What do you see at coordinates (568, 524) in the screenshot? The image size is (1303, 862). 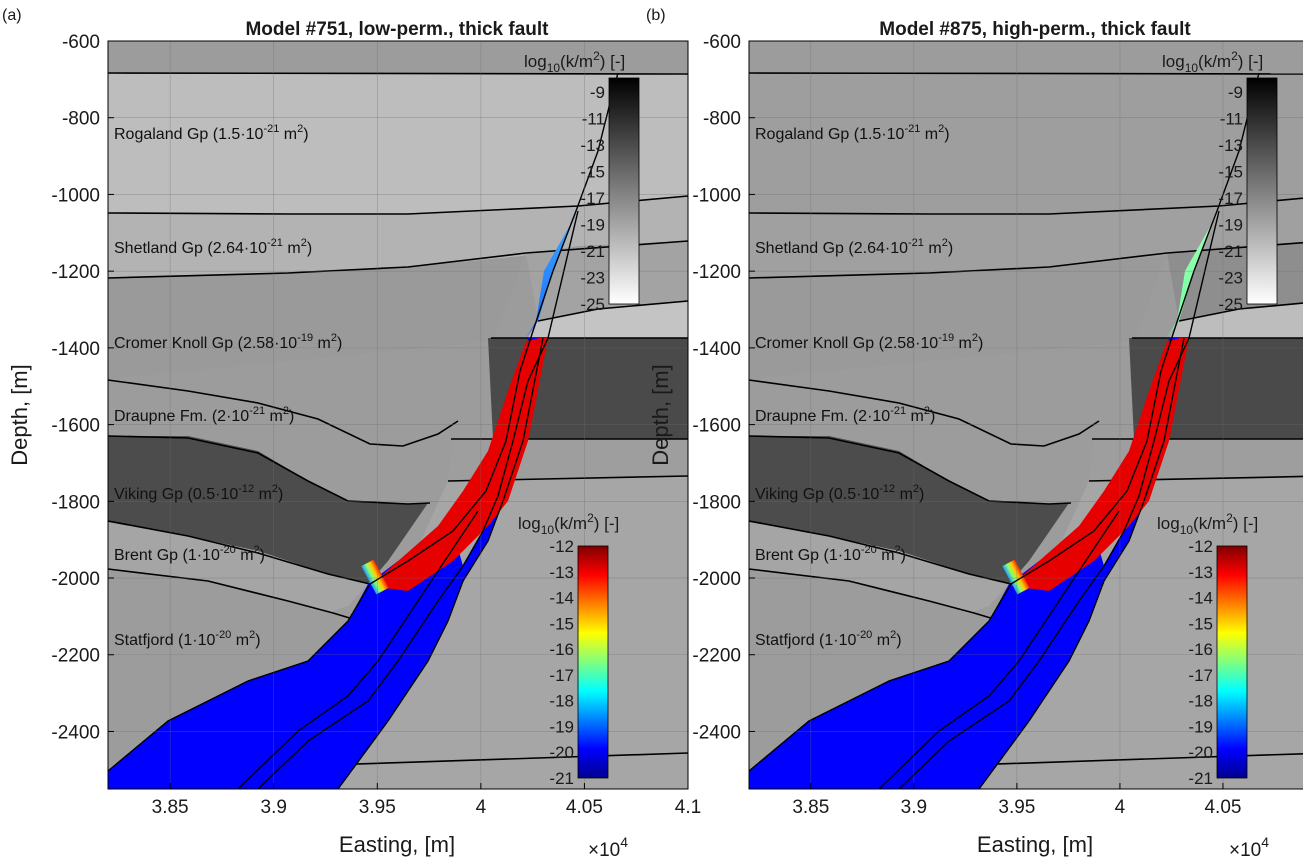 I see `colorbar-jet-title: log10(k/m2) [-]` at bounding box center [568, 524].